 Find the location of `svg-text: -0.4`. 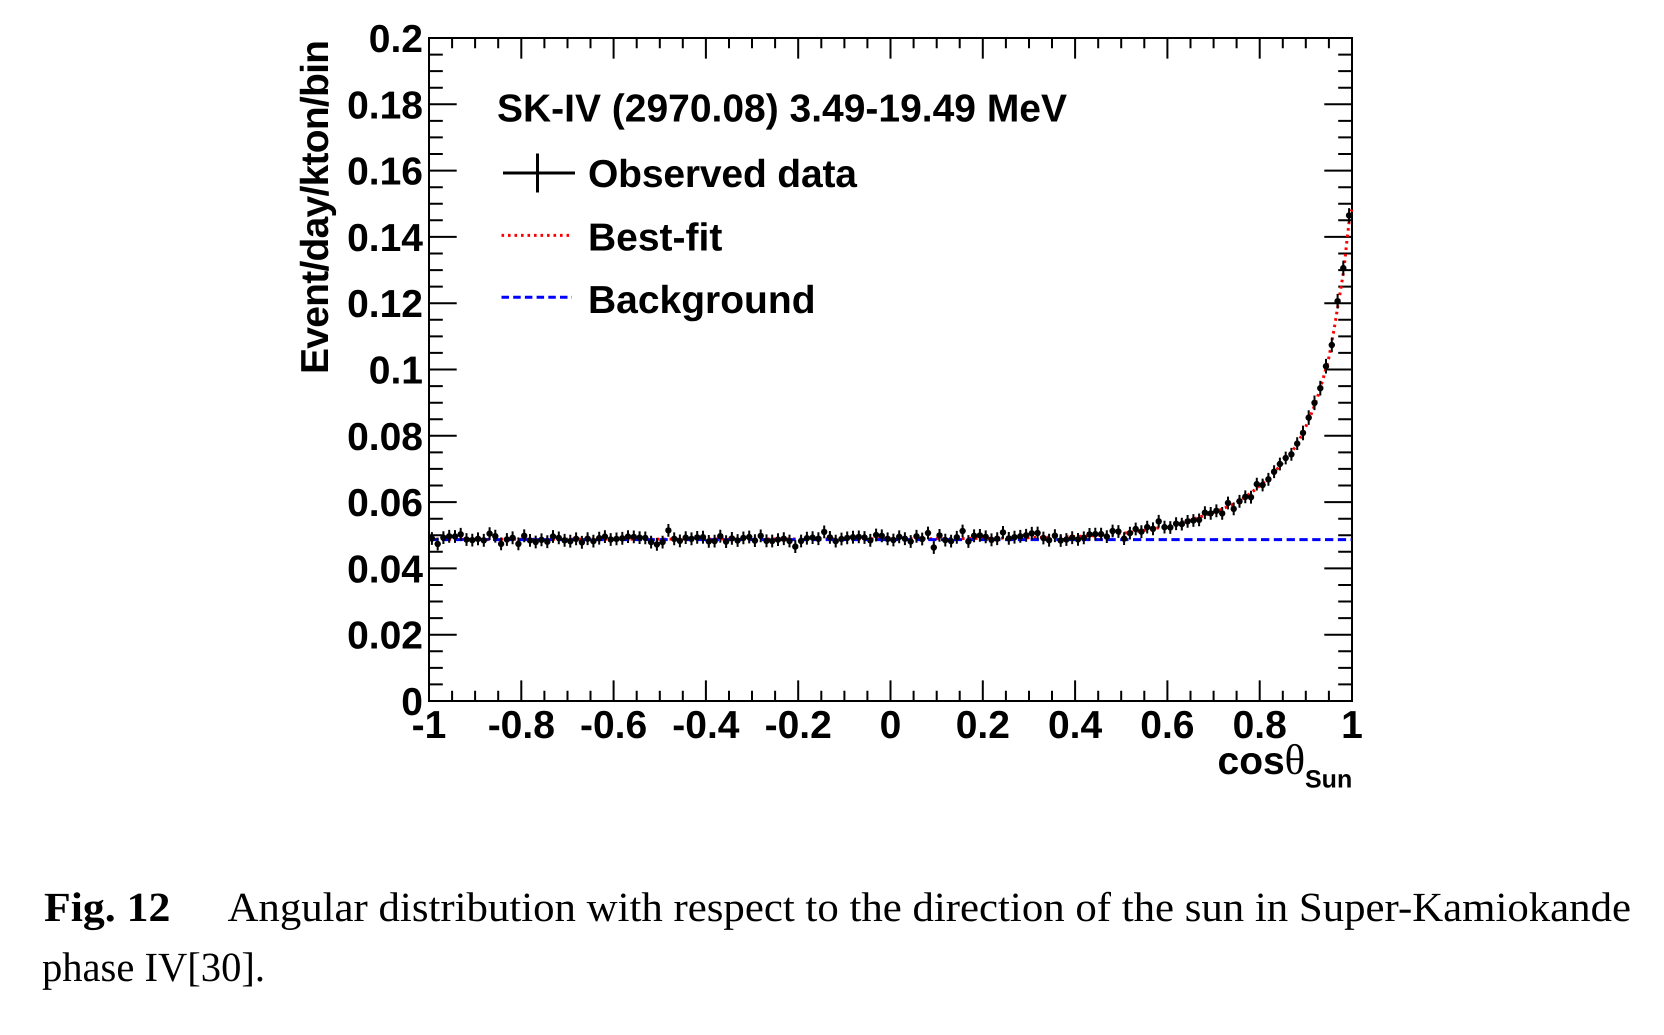

svg-text: -0.4 is located at coordinates (706, 725).